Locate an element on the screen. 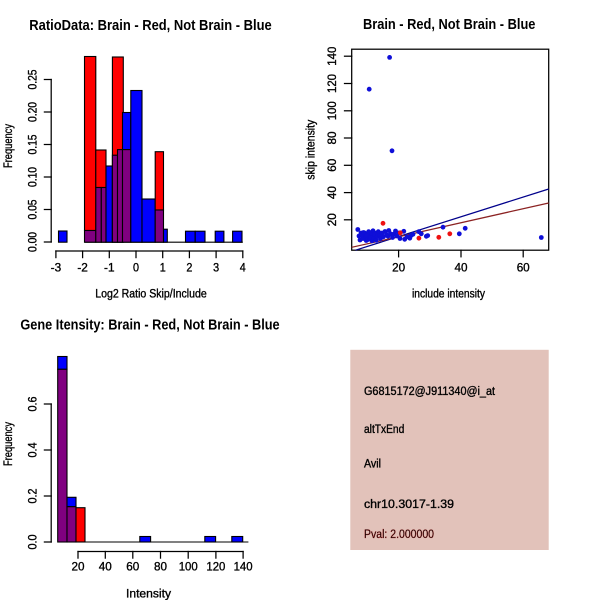  svg-text: Intensity is located at coordinates (149, 593).